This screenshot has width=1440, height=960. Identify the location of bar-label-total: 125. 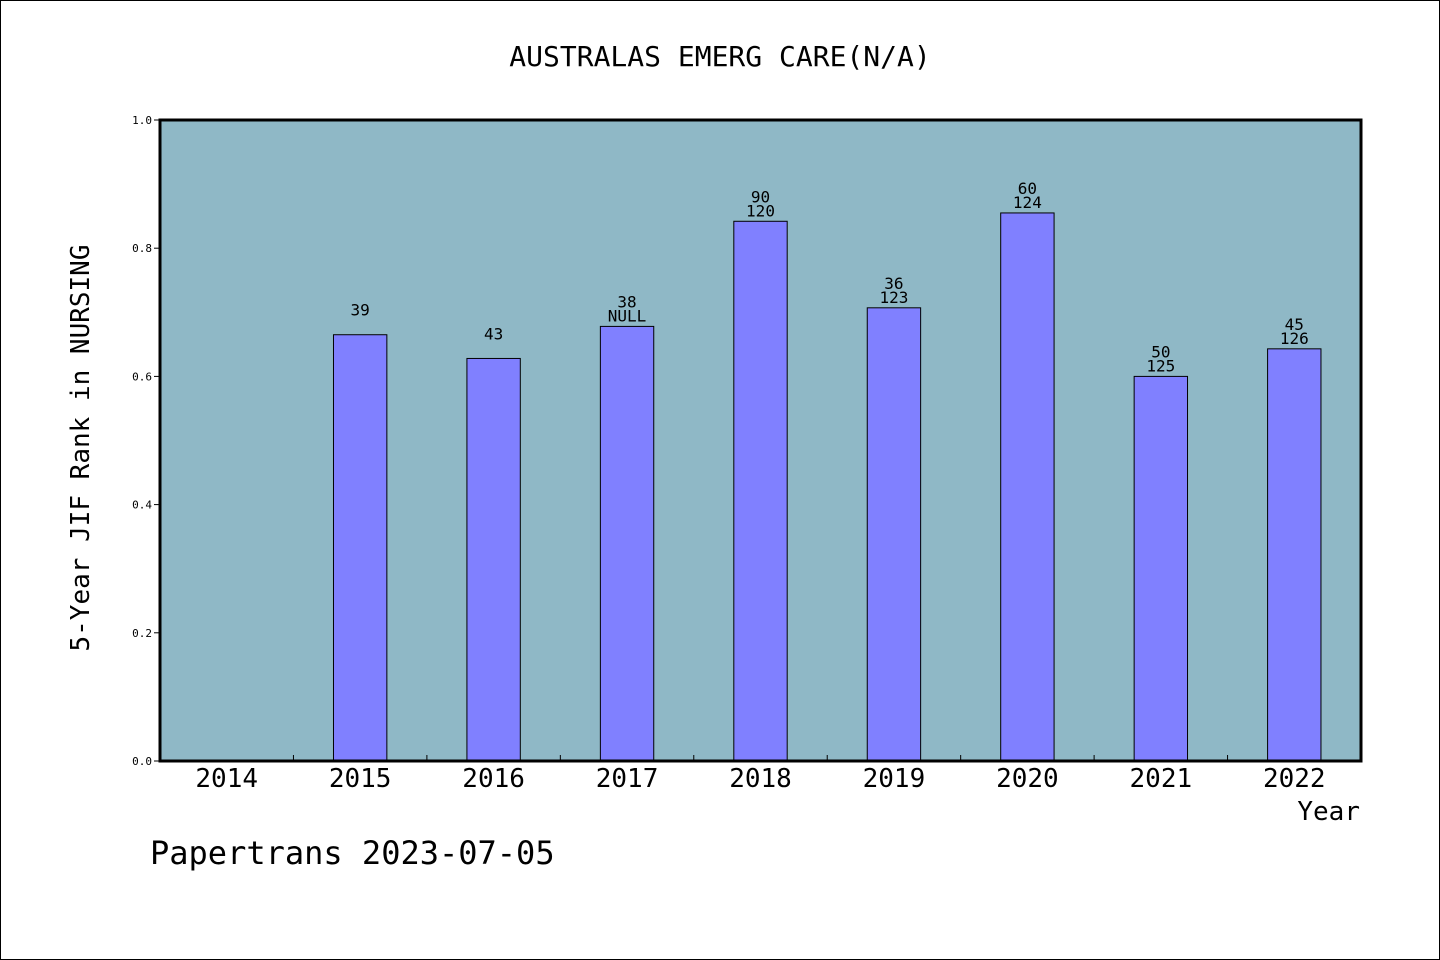
(1160, 365).